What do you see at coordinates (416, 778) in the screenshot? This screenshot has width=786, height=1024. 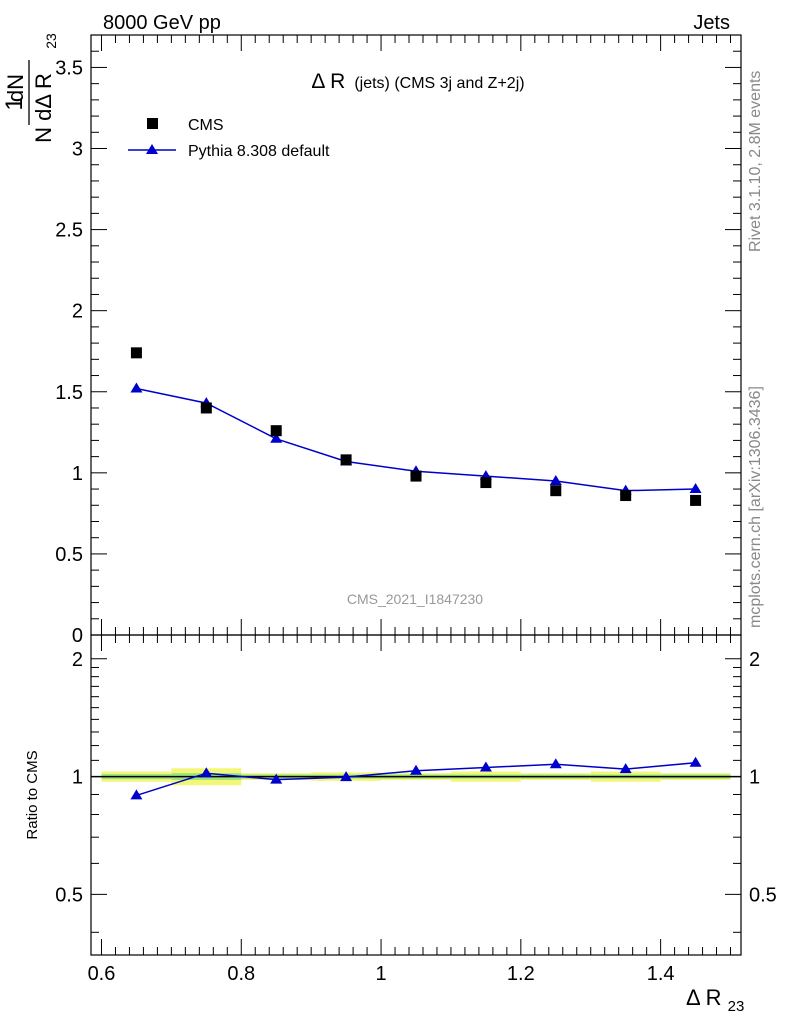 I see `ratio-plot-marks` at bounding box center [416, 778].